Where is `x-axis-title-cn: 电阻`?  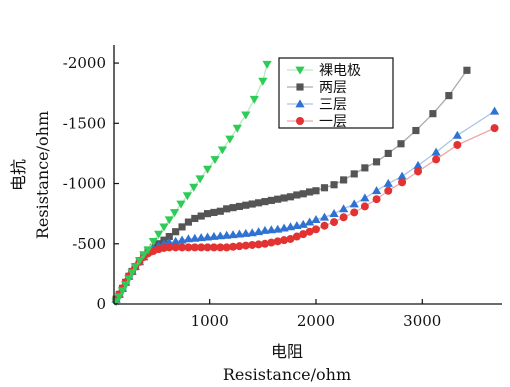 x-axis-title-cn: 电阻 is located at coordinates (287, 351).